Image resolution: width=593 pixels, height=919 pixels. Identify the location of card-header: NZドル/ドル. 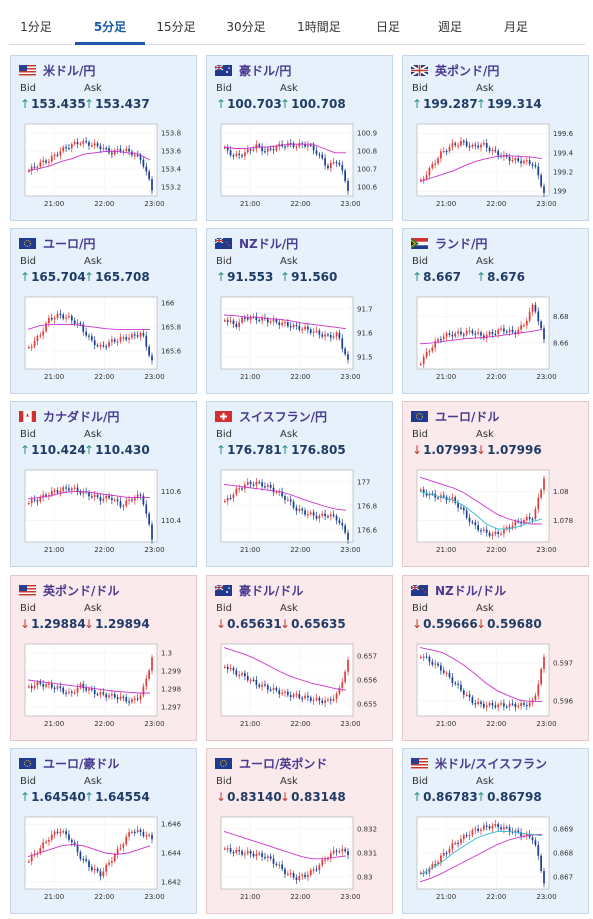
(458, 590).